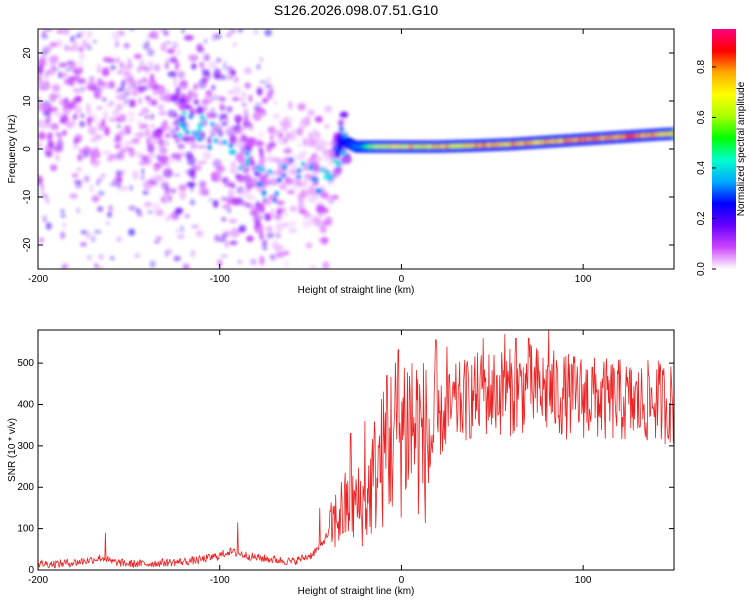 Image resolution: width=750 pixels, height=605 pixels. What do you see at coordinates (25, 363) in the screenshot?
I see `snr-y-tick-label: 500` at bounding box center [25, 363].